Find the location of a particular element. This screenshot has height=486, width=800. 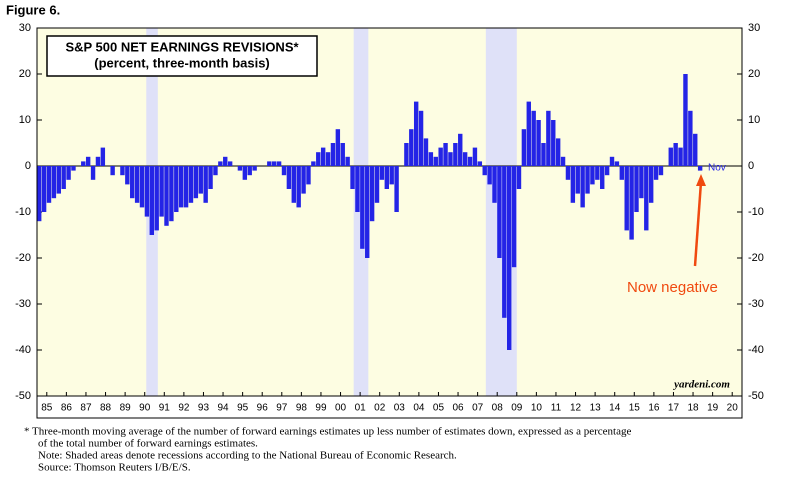

x-tick-label: 01 is located at coordinates (361, 408).